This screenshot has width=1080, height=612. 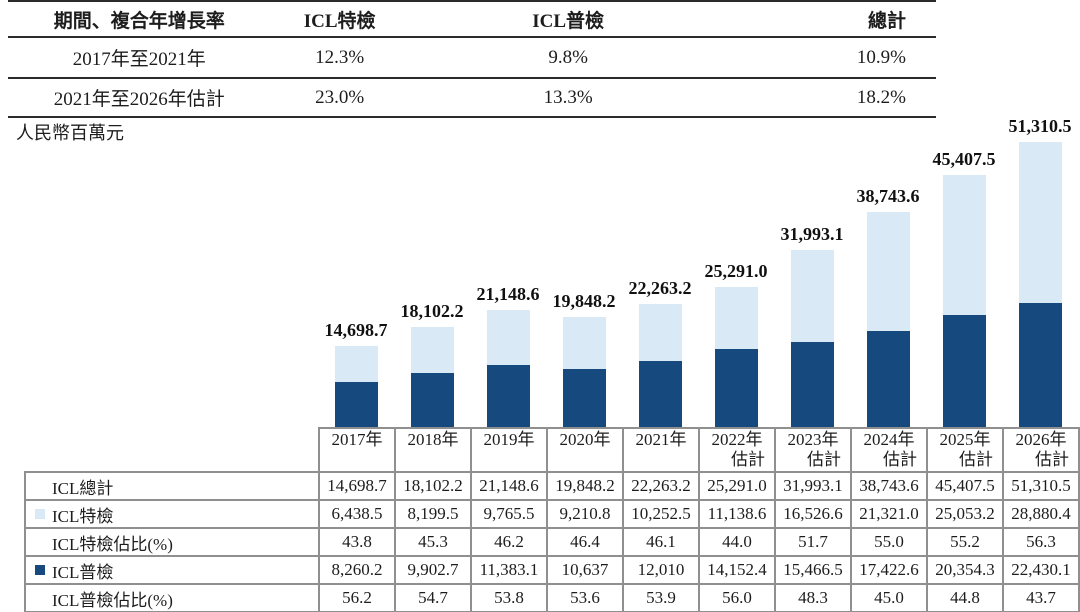 What do you see at coordinates (660, 270) in the screenshot?
I see `bar-column-2021年: 22,263.2` at bounding box center [660, 270].